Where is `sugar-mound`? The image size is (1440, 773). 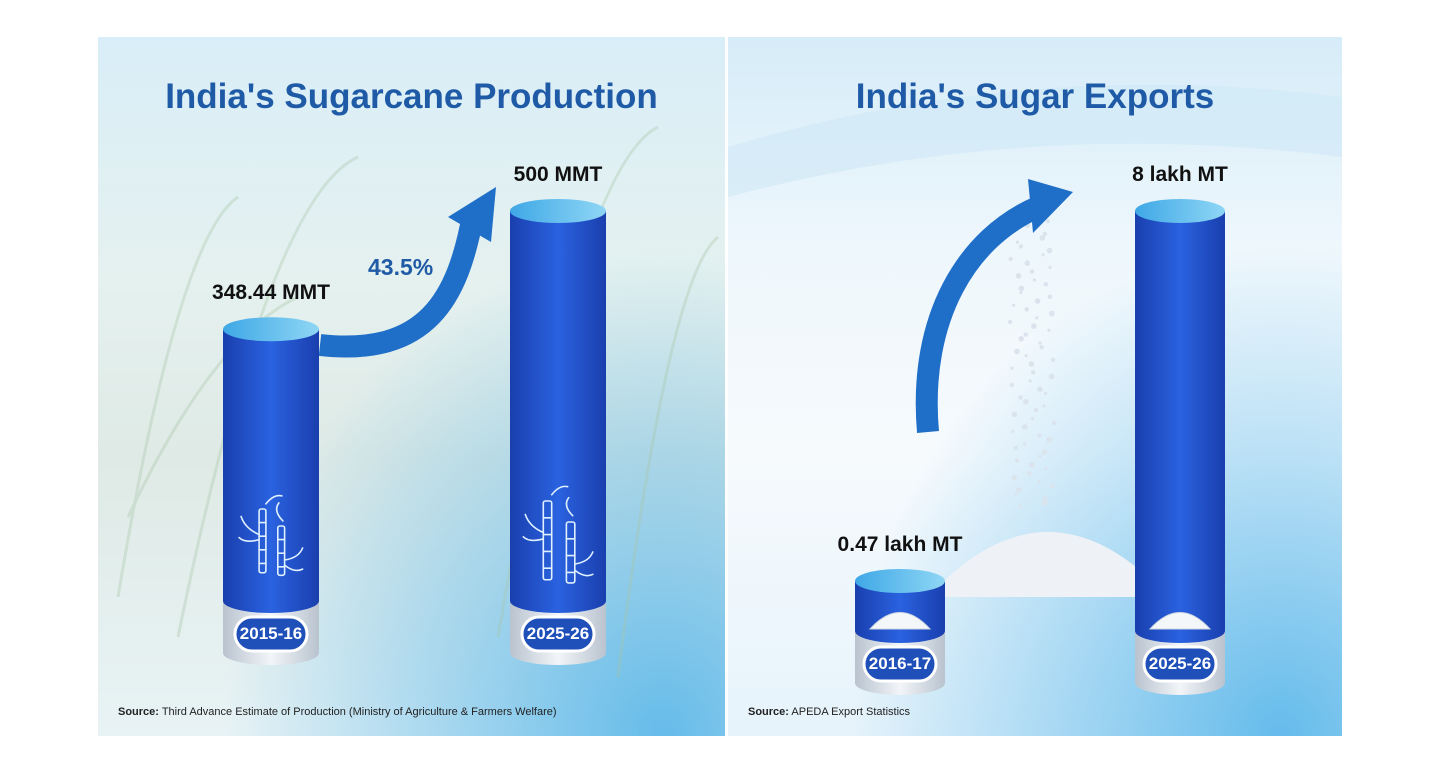 sugar-mound is located at coordinates (1048, 564).